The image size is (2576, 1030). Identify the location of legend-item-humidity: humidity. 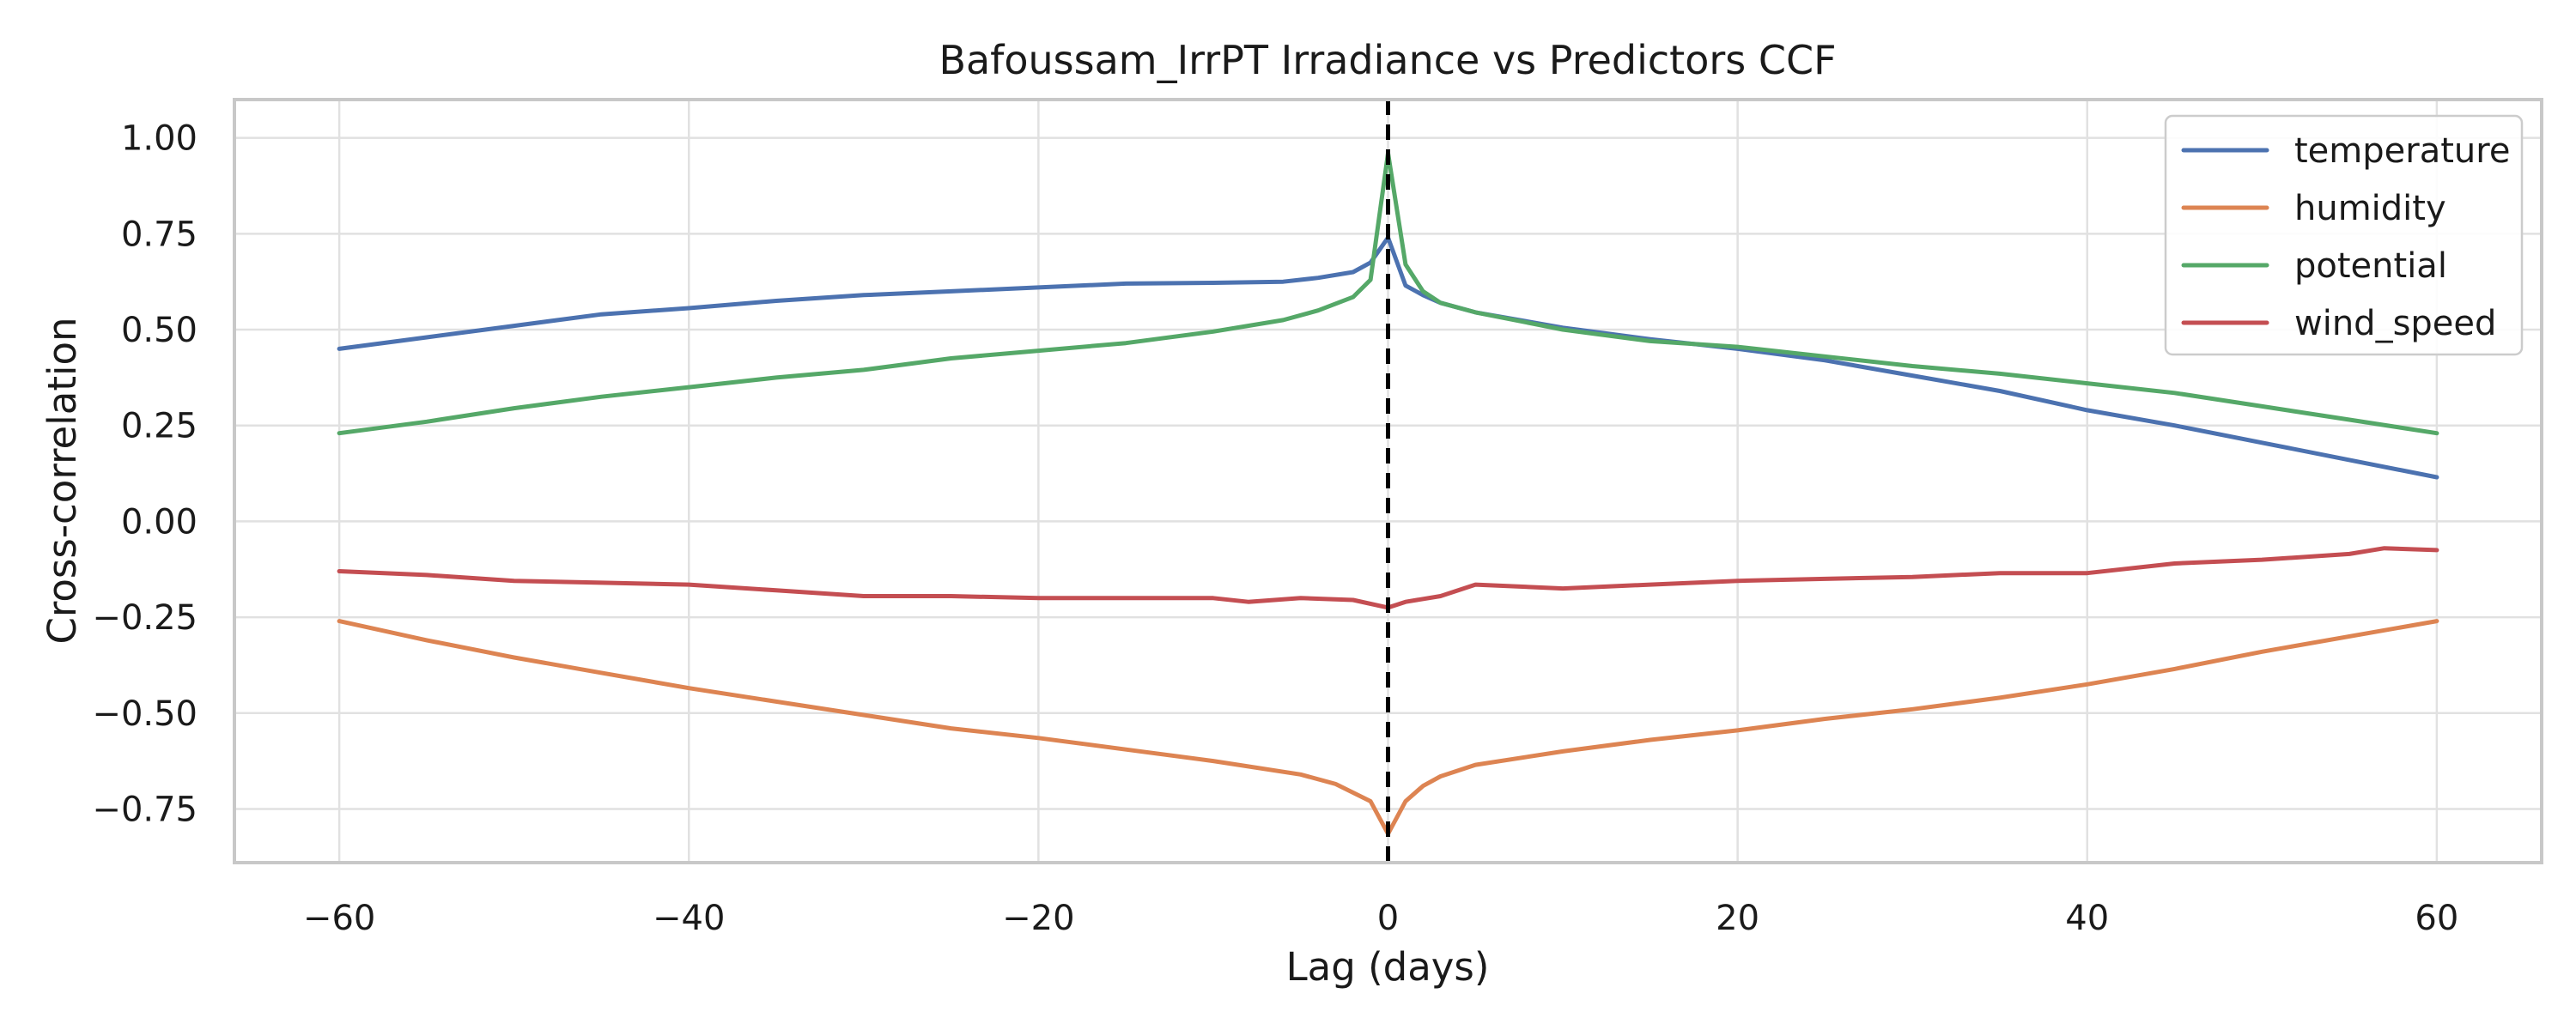
(2313, 208).